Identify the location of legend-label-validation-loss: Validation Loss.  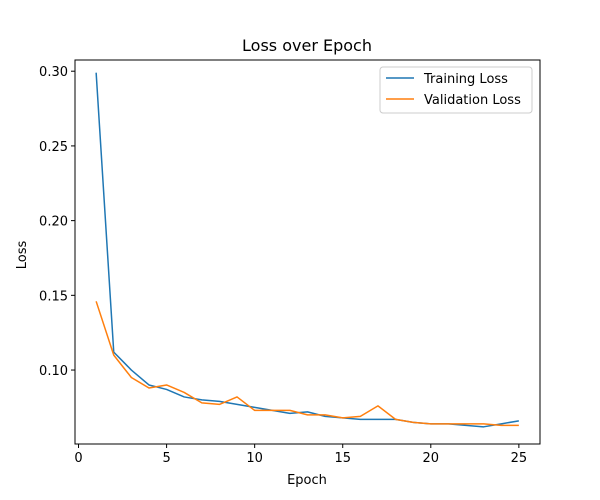
(472, 100).